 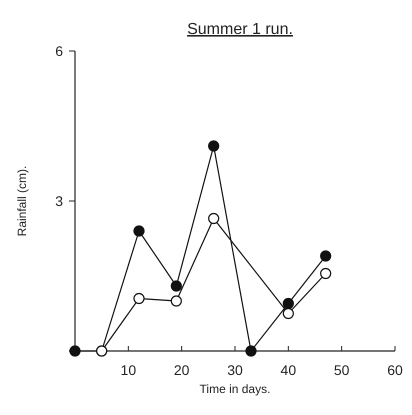 What do you see at coordinates (288, 370) in the screenshot?
I see `x-tick-label: 40` at bounding box center [288, 370].